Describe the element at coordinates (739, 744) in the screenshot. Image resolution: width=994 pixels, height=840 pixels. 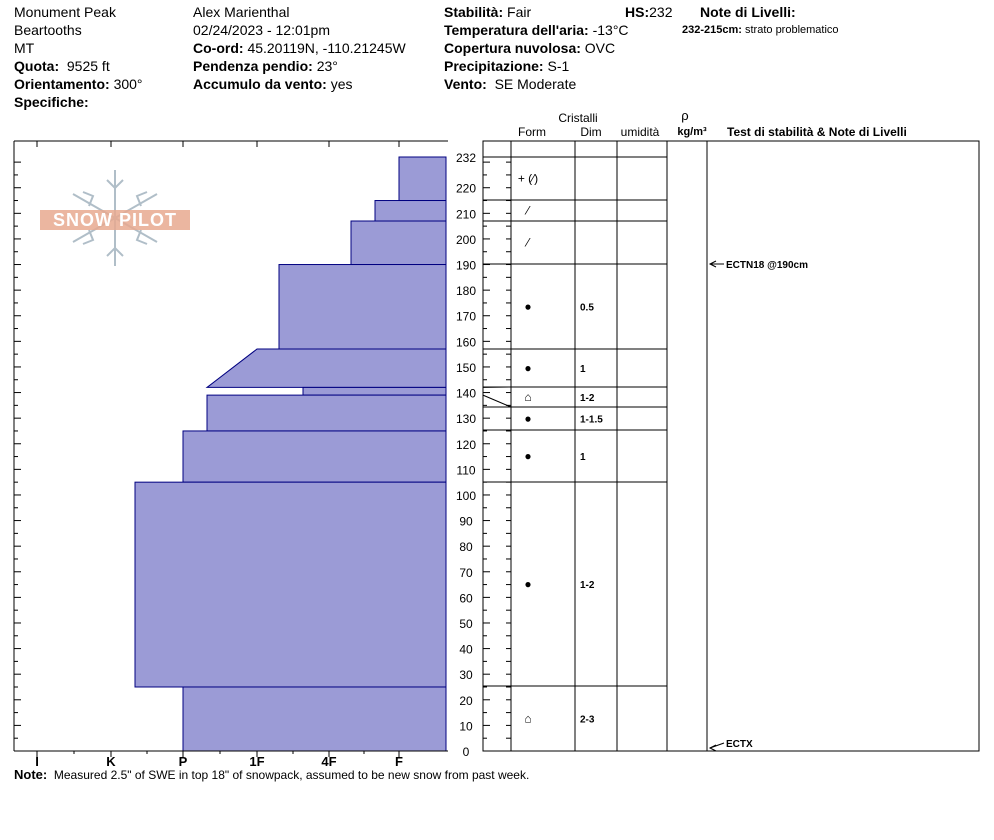
I see `stability-test-label: ECTX` at that location.